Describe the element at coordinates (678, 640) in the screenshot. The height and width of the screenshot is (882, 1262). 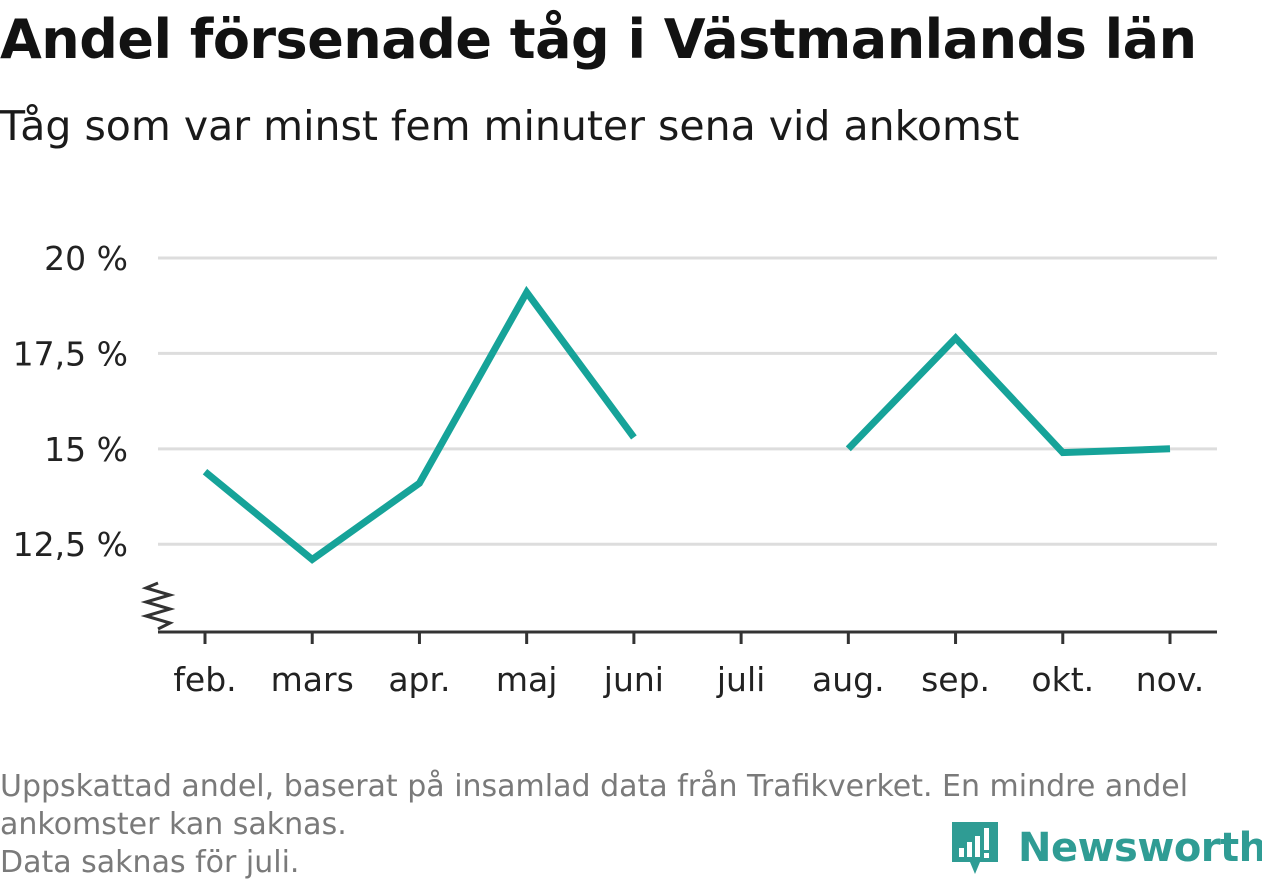
I see `x-axis: feb. mars apr. maj juni juli aug. sep. okt. nov.` at that location.